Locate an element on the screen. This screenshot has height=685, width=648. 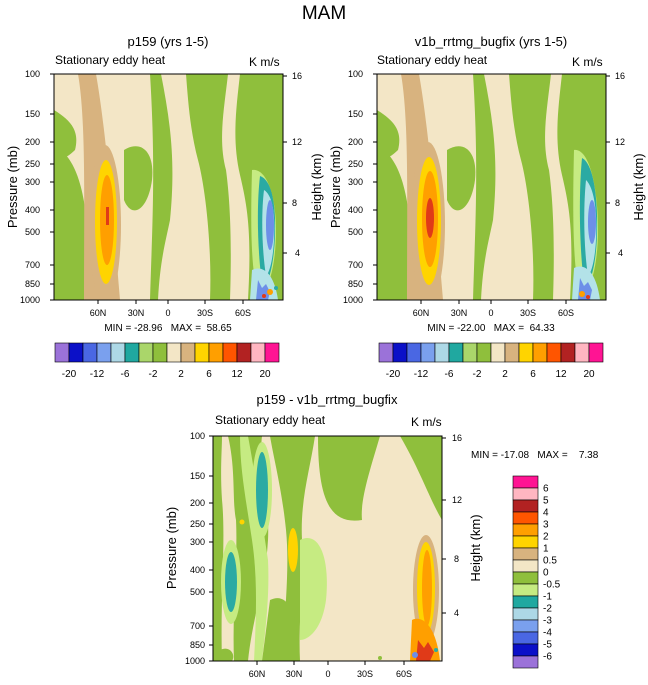
colorbar-label: -2 is located at coordinates (153, 374).